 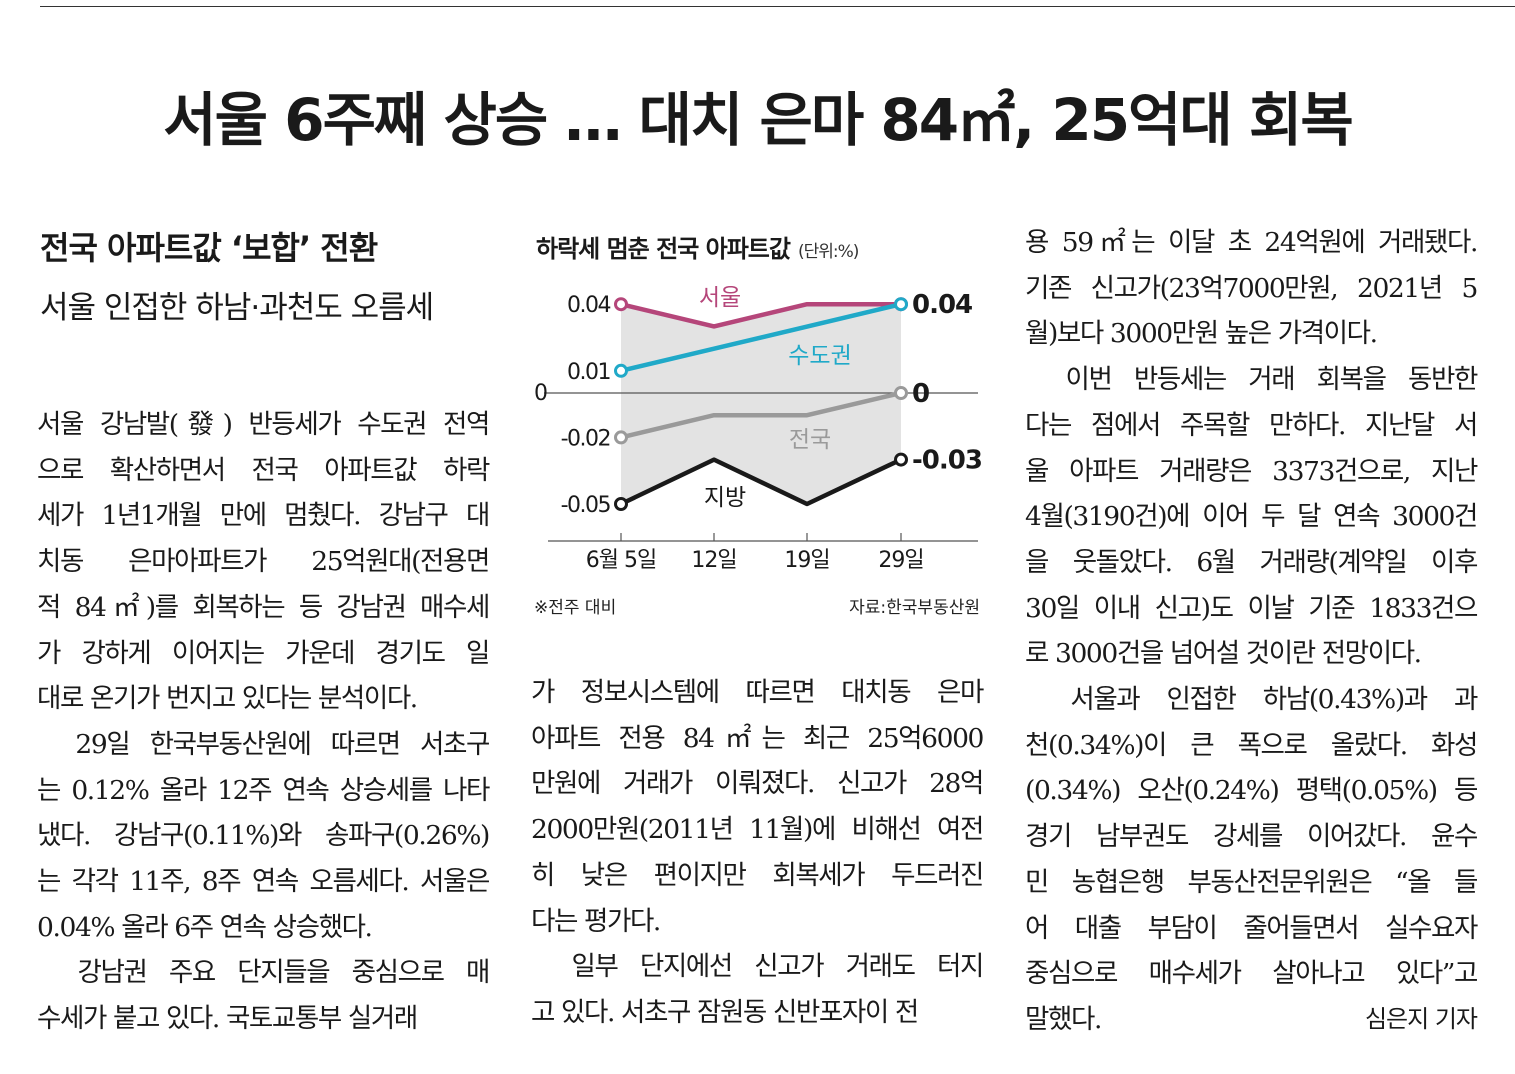 What do you see at coordinates (1251, 974) in the screenshot?
I see `article-line: 중심으로 매수세가 살아나고 있다”고` at bounding box center [1251, 974].